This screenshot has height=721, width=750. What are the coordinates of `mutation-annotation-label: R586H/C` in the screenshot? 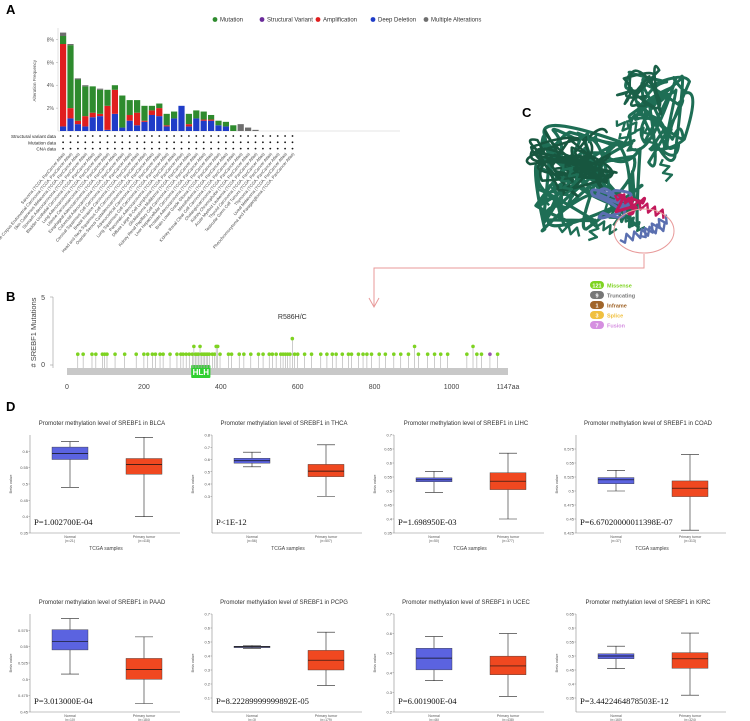 It's located at (292, 317).